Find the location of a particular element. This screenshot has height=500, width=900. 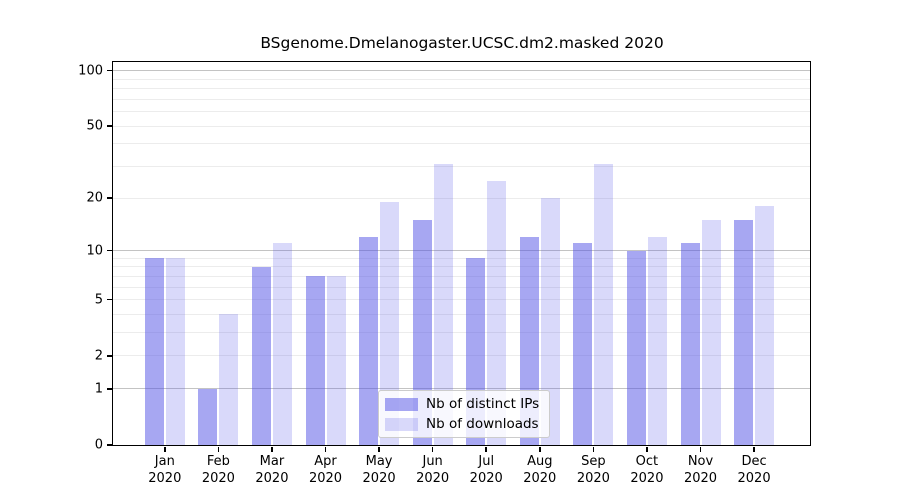

bar-ips-nov-2020 is located at coordinates (690, 344).